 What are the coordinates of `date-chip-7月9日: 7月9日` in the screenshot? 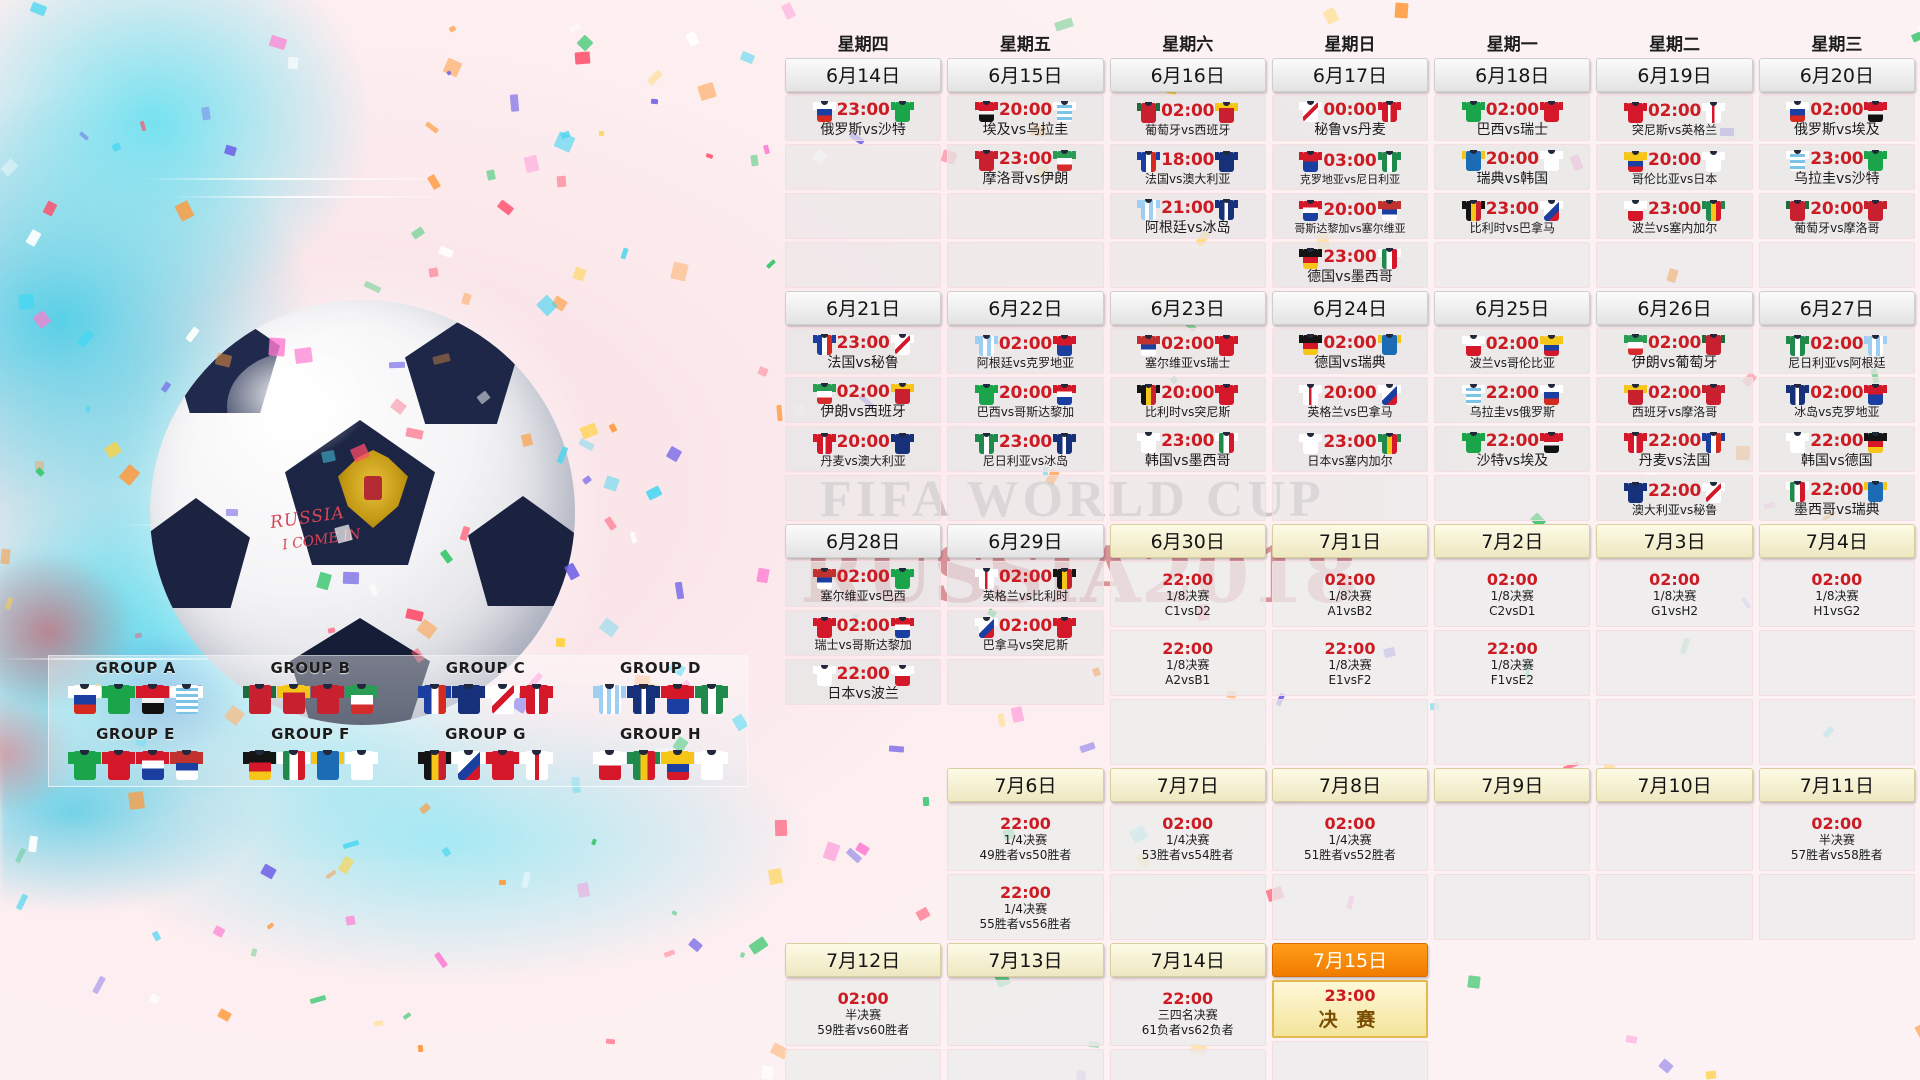 It's located at (1512, 785).